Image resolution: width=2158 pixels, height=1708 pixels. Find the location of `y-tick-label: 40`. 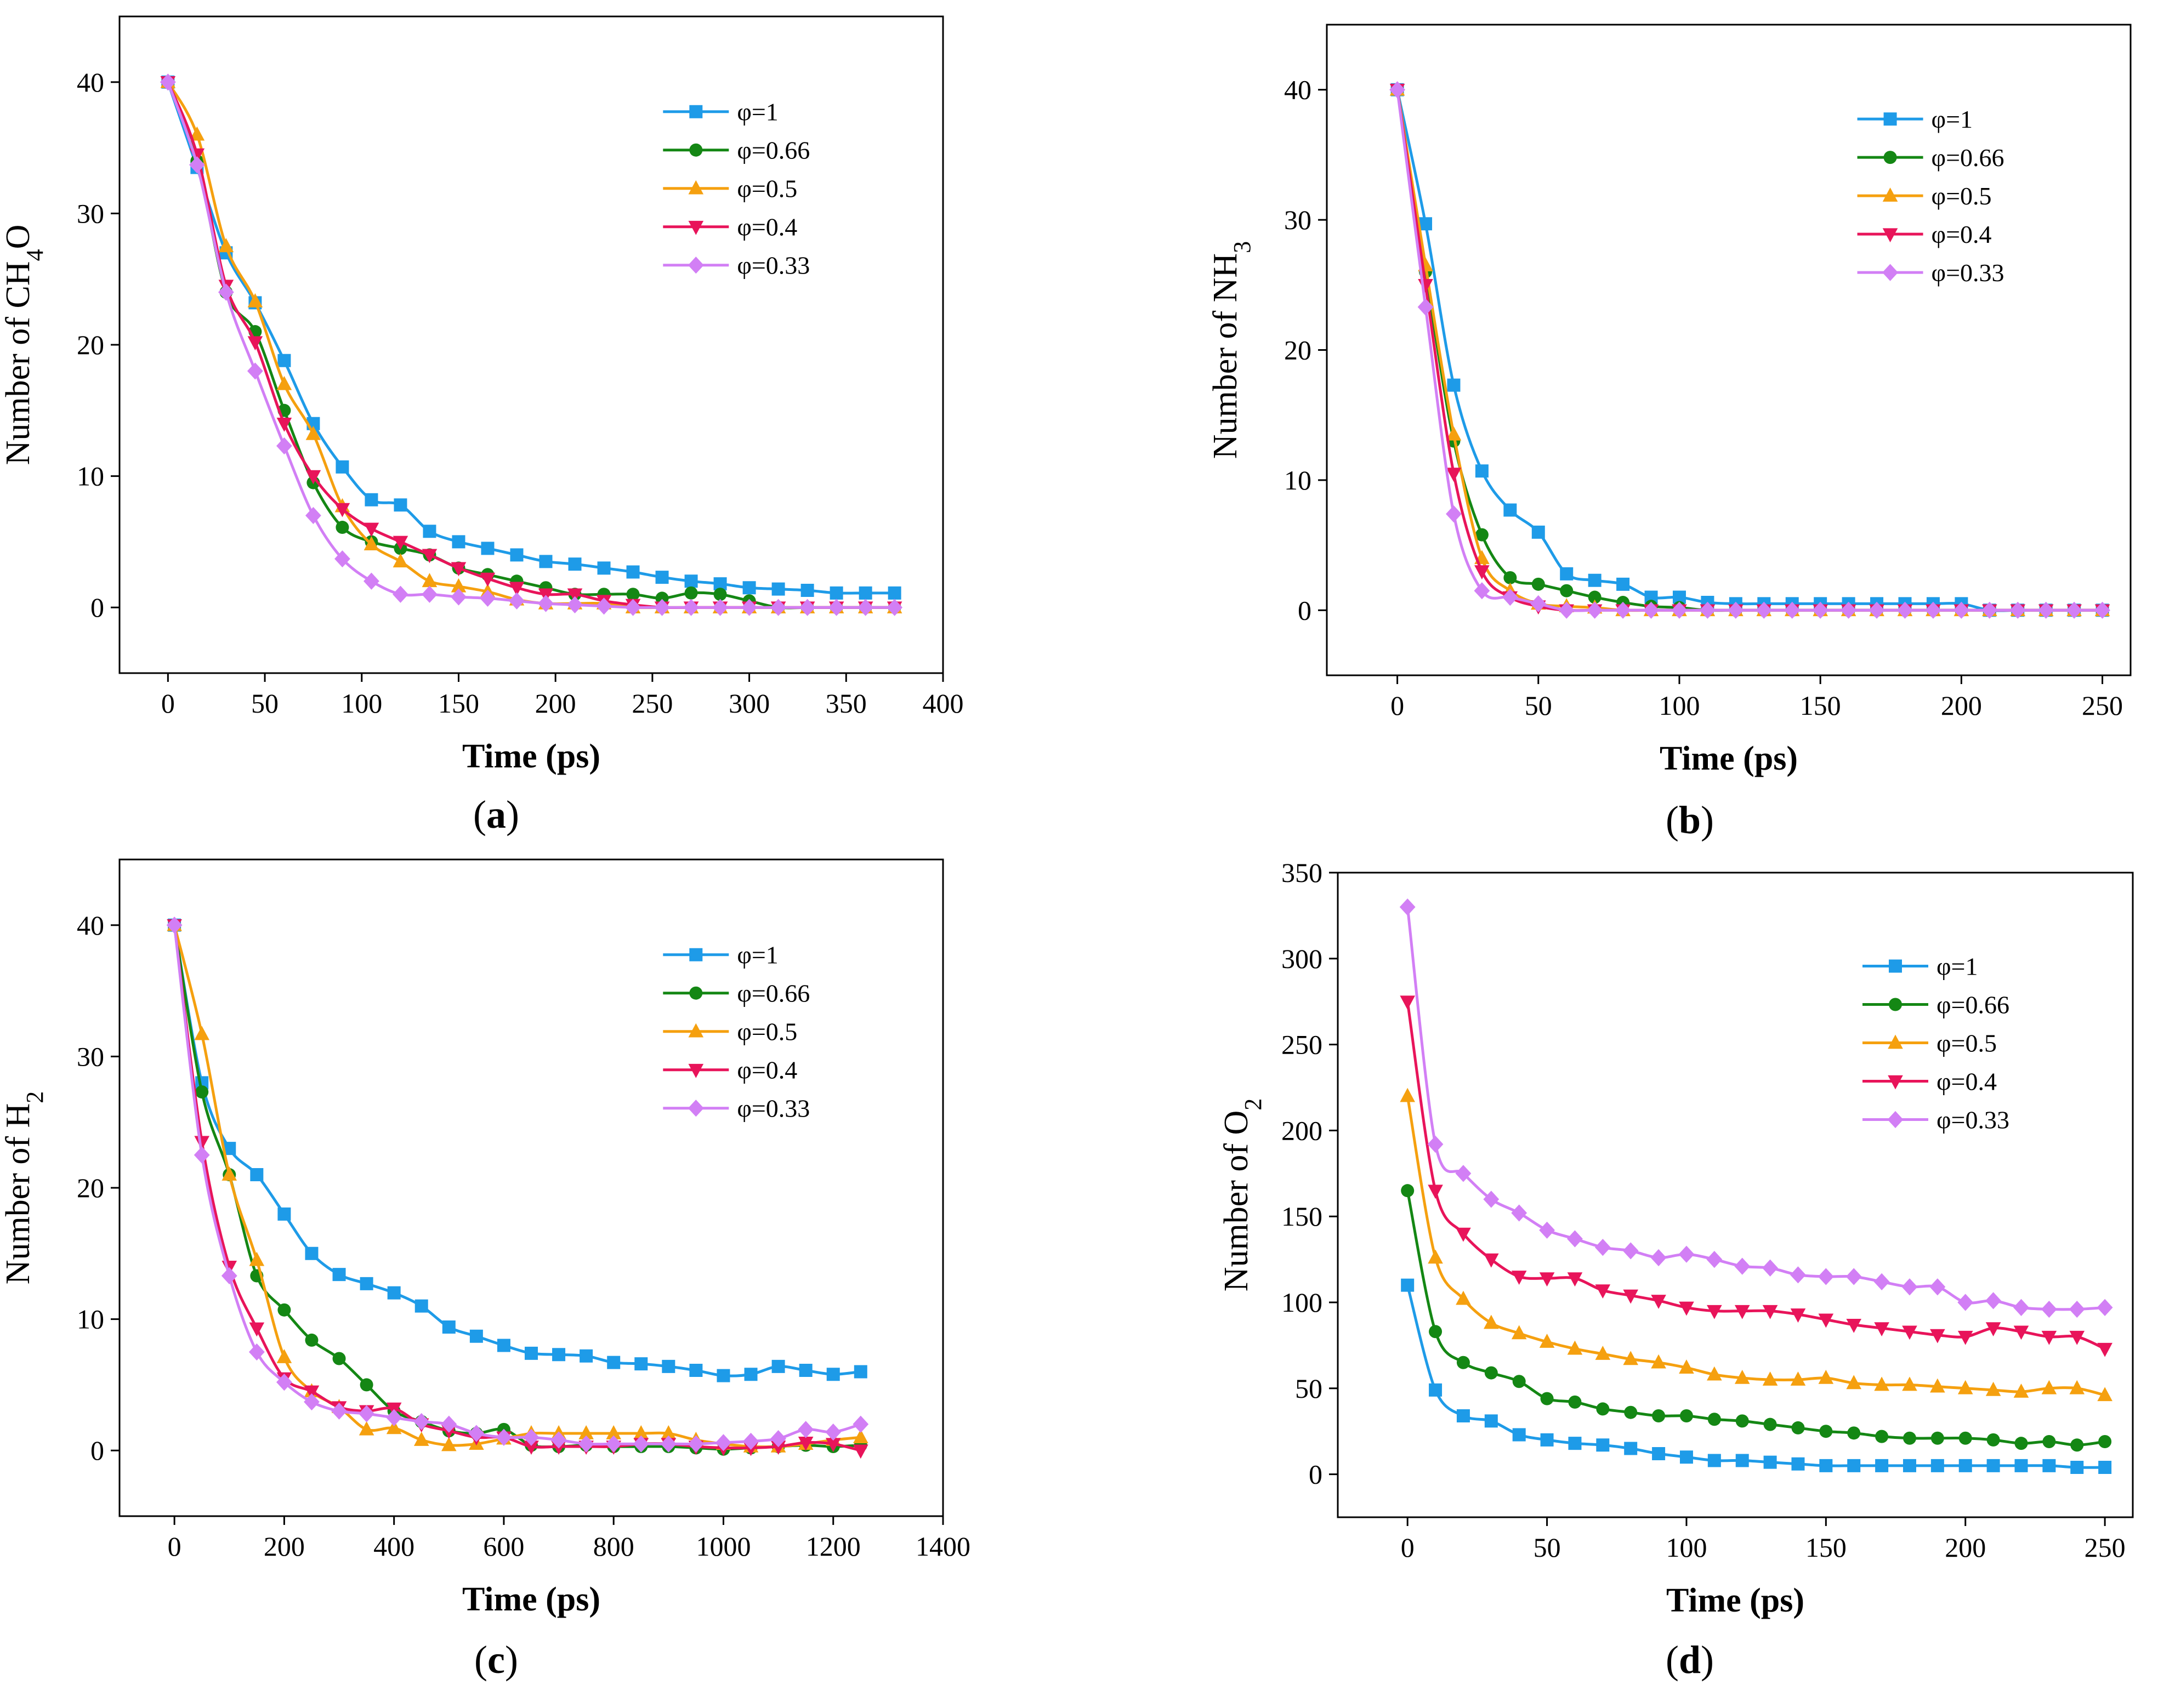

y-tick-label: 40 is located at coordinates (90, 82).